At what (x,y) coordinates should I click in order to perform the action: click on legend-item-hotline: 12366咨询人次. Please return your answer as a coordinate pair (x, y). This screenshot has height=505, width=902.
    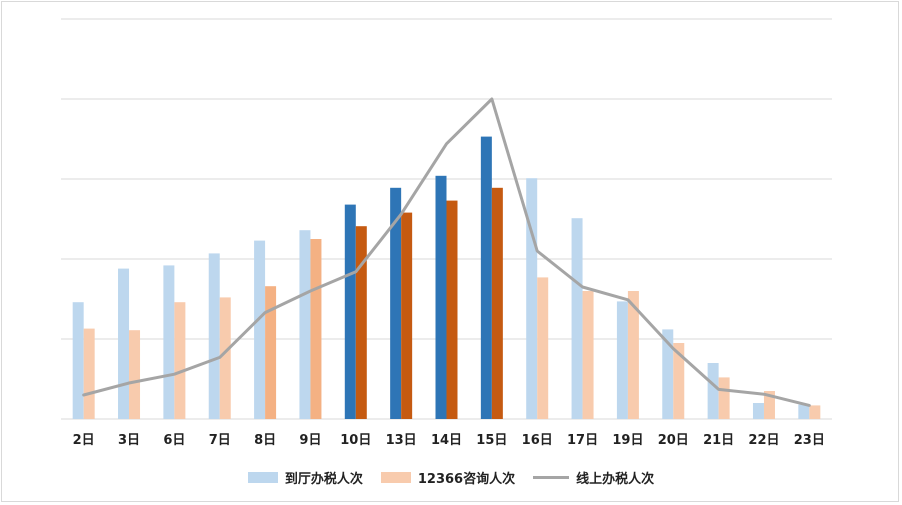
    Looking at the image, I should click on (448, 477).